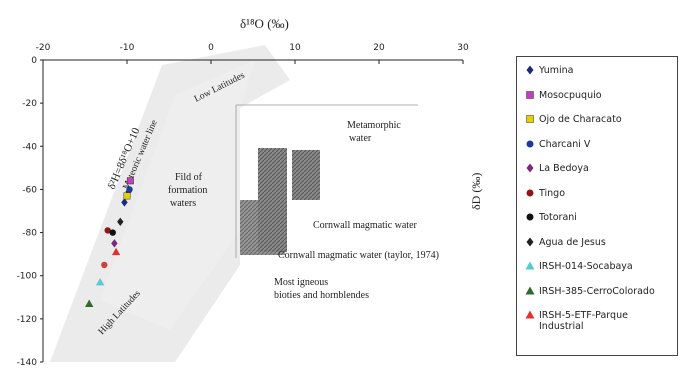 This screenshot has width=686, height=369. I want to click on annotation-metamorphic-1: Metamorphic, so click(374, 125).